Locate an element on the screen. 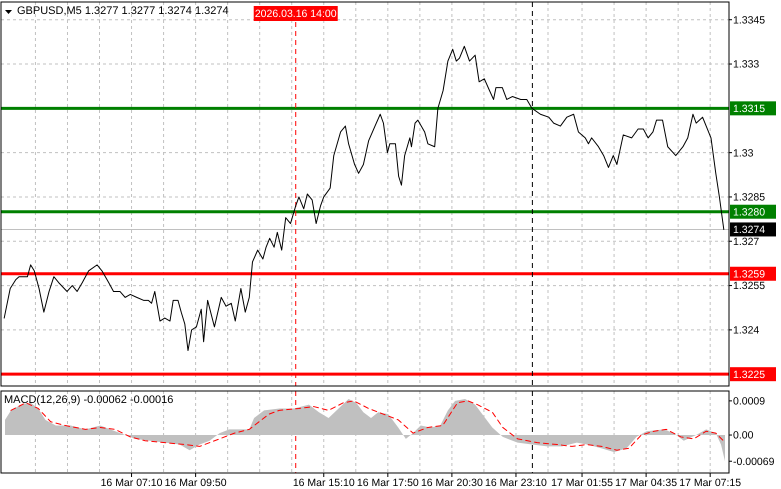 This screenshot has width=781, height=489. y-tick-label: 1.33 is located at coordinates (743, 153).